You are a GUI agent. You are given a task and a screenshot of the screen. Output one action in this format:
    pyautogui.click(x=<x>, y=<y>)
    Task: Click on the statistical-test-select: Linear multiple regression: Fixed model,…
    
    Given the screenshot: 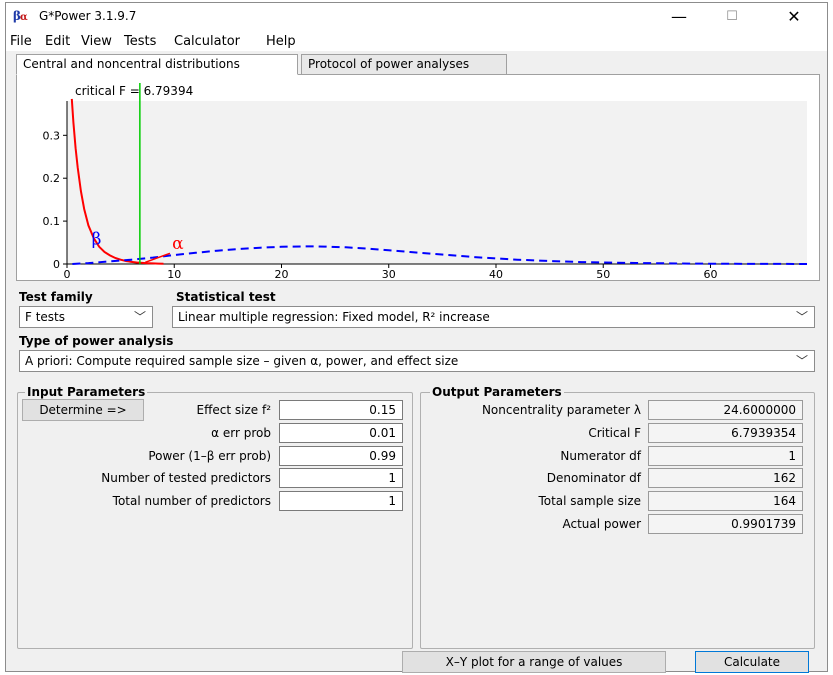 What is the action you would take?
    pyautogui.click(x=493, y=317)
    